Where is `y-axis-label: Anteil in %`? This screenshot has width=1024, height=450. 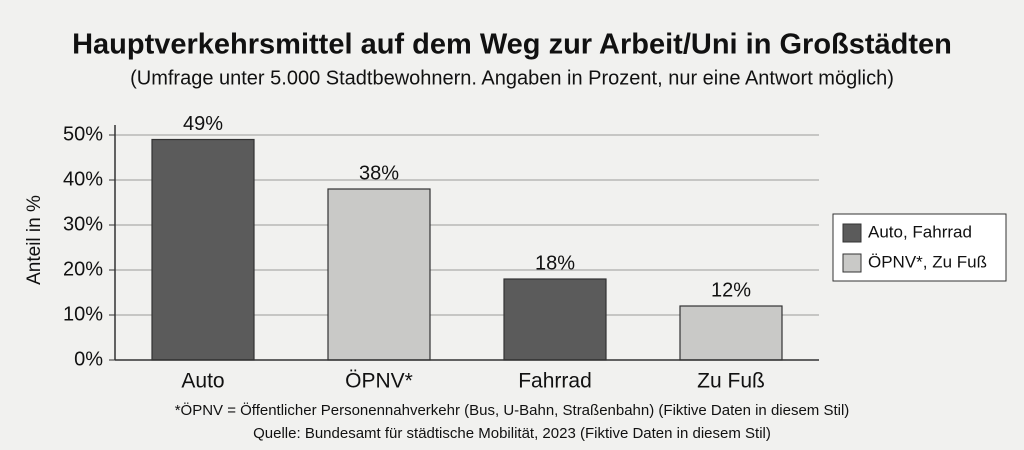
y-axis-label: Anteil in % is located at coordinates (34, 240).